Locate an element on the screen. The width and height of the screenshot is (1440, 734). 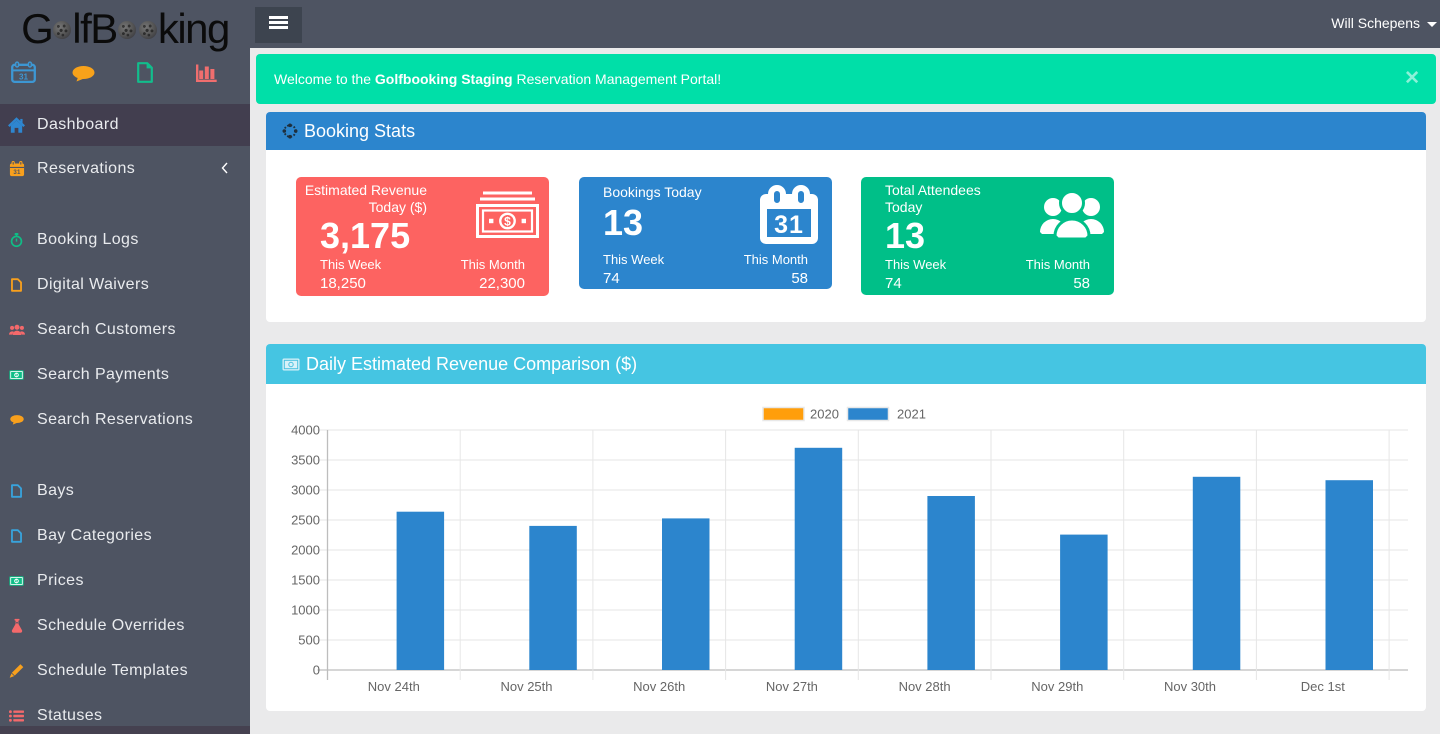
svg-text: Nov 27th is located at coordinates (792, 686).